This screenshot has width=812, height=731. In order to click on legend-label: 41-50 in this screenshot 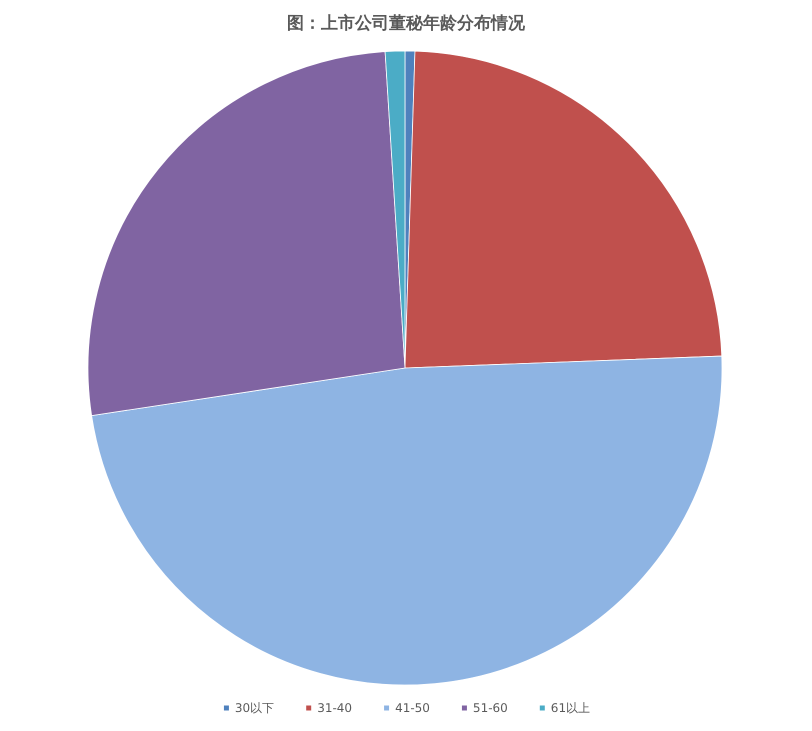, I will do `click(412, 708)`.